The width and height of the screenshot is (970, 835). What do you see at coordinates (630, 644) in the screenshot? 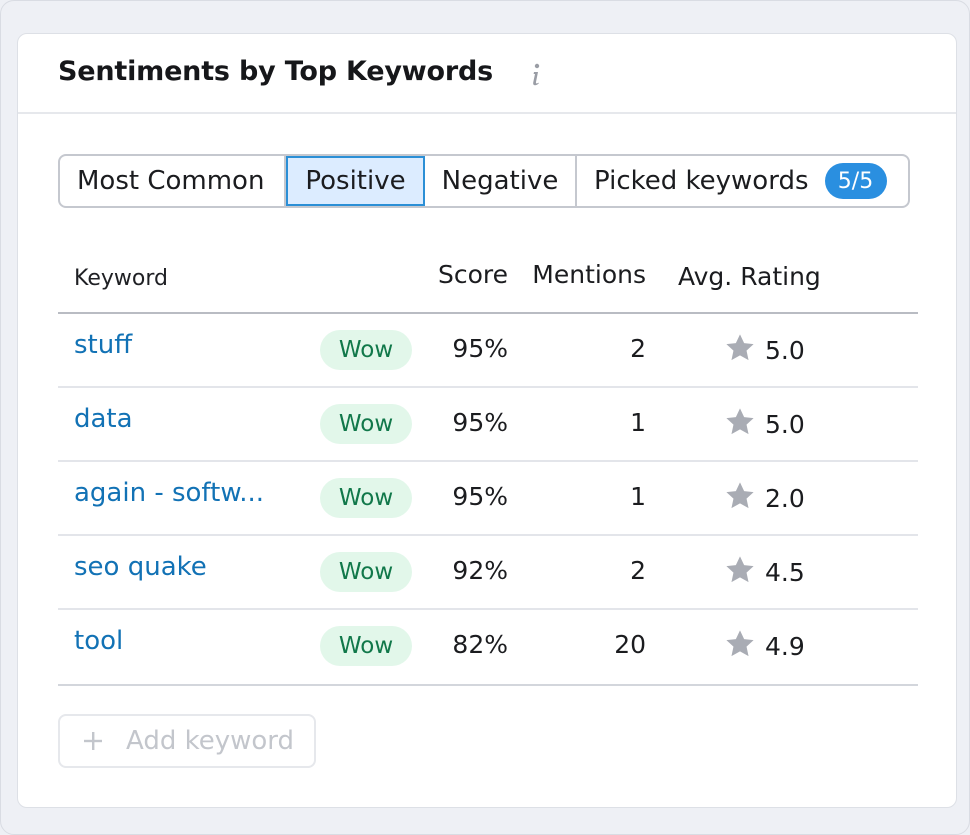
I see `mentions-value: 20` at bounding box center [630, 644].